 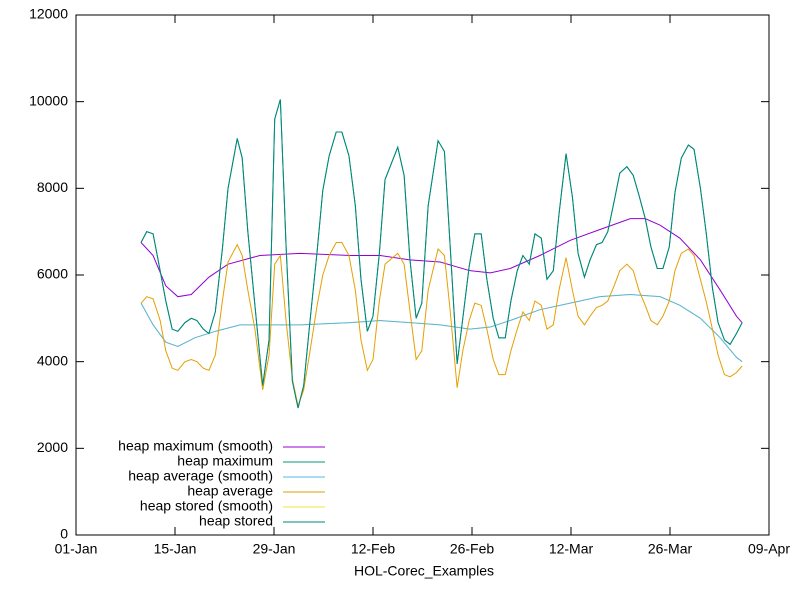 What do you see at coordinates (52, 447) in the screenshot?
I see `y-tick-label: 2000` at bounding box center [52, 447].